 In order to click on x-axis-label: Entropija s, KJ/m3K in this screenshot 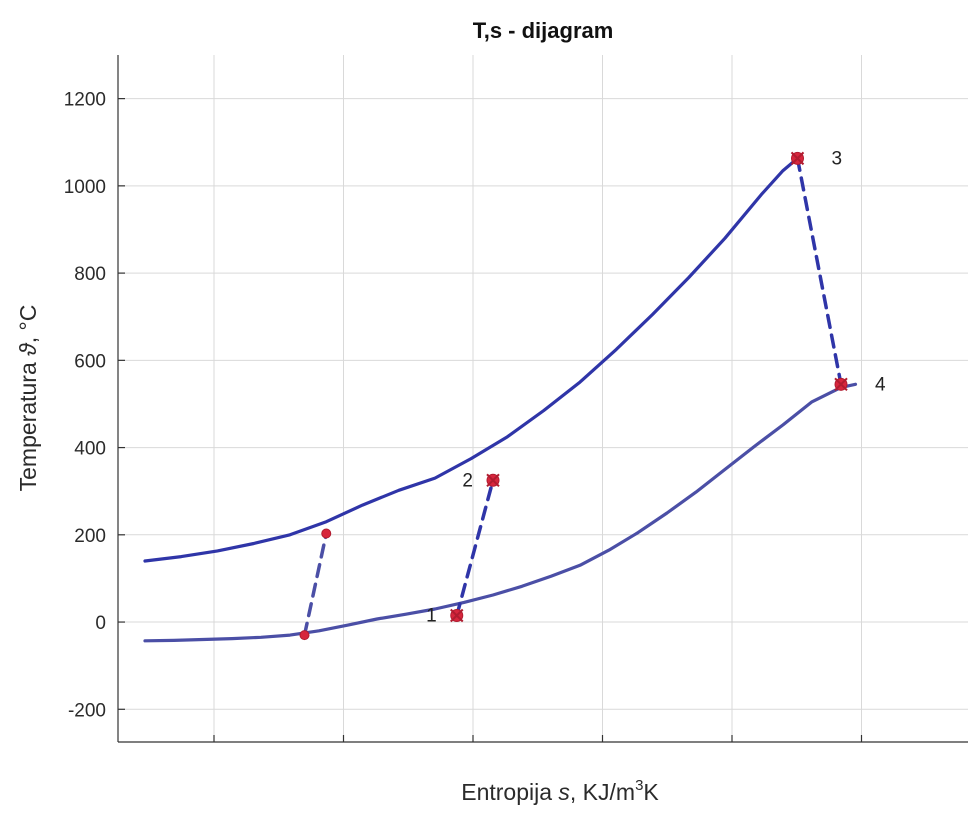, I will do `click(560, 791)`.